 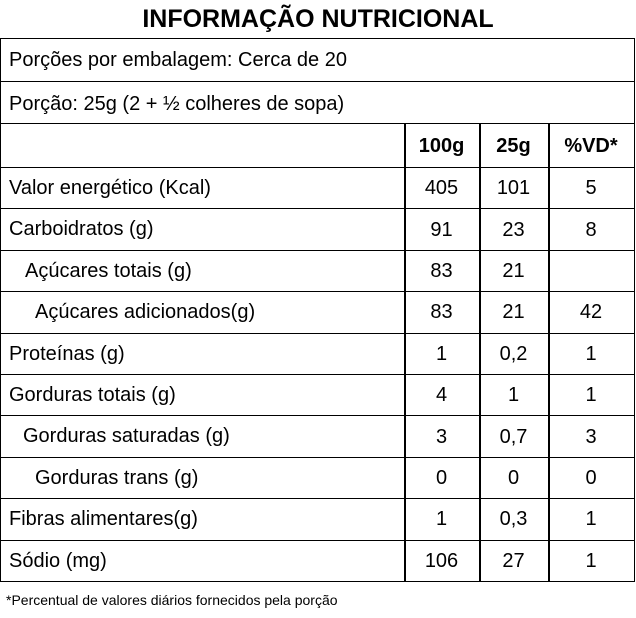 I want to click on value-100g: 4, so click(x=441, y=395).